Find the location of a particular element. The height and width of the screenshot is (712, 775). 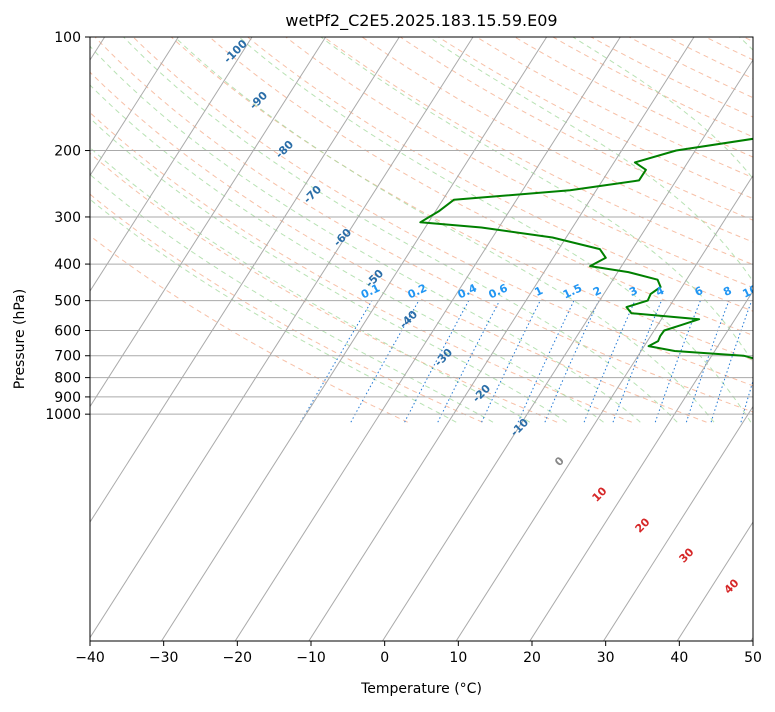

y-axis-label: Pressure (hPa) is located at coordinates (20, 339).